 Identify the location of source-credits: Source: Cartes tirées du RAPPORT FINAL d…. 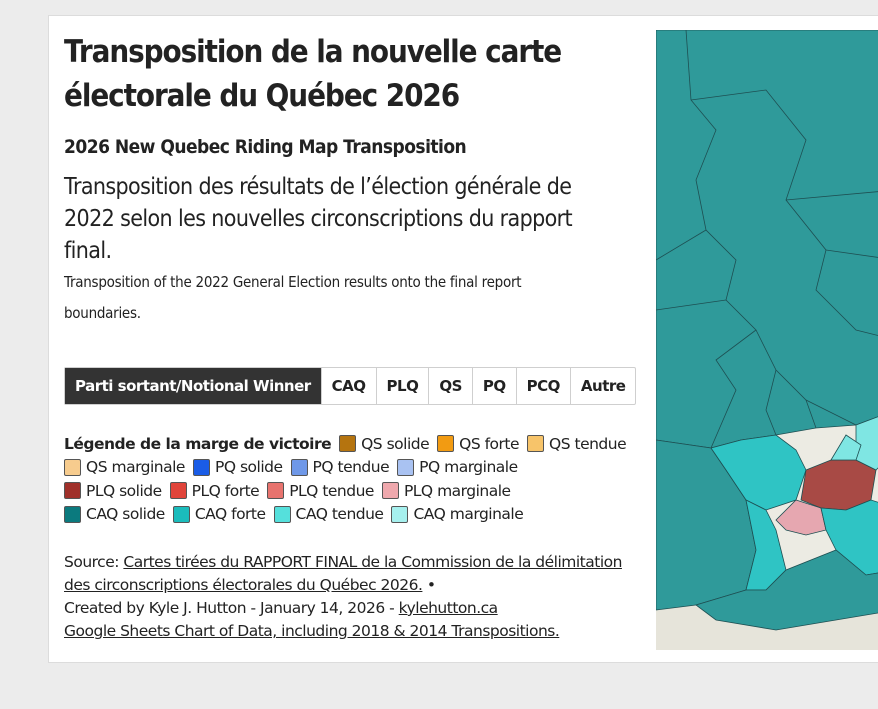
(344, 597).